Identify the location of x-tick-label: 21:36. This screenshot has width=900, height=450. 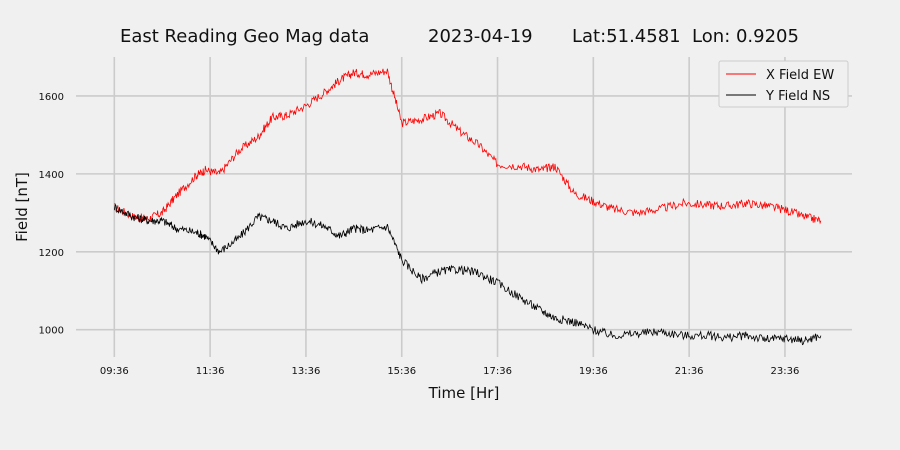
(689, 371).